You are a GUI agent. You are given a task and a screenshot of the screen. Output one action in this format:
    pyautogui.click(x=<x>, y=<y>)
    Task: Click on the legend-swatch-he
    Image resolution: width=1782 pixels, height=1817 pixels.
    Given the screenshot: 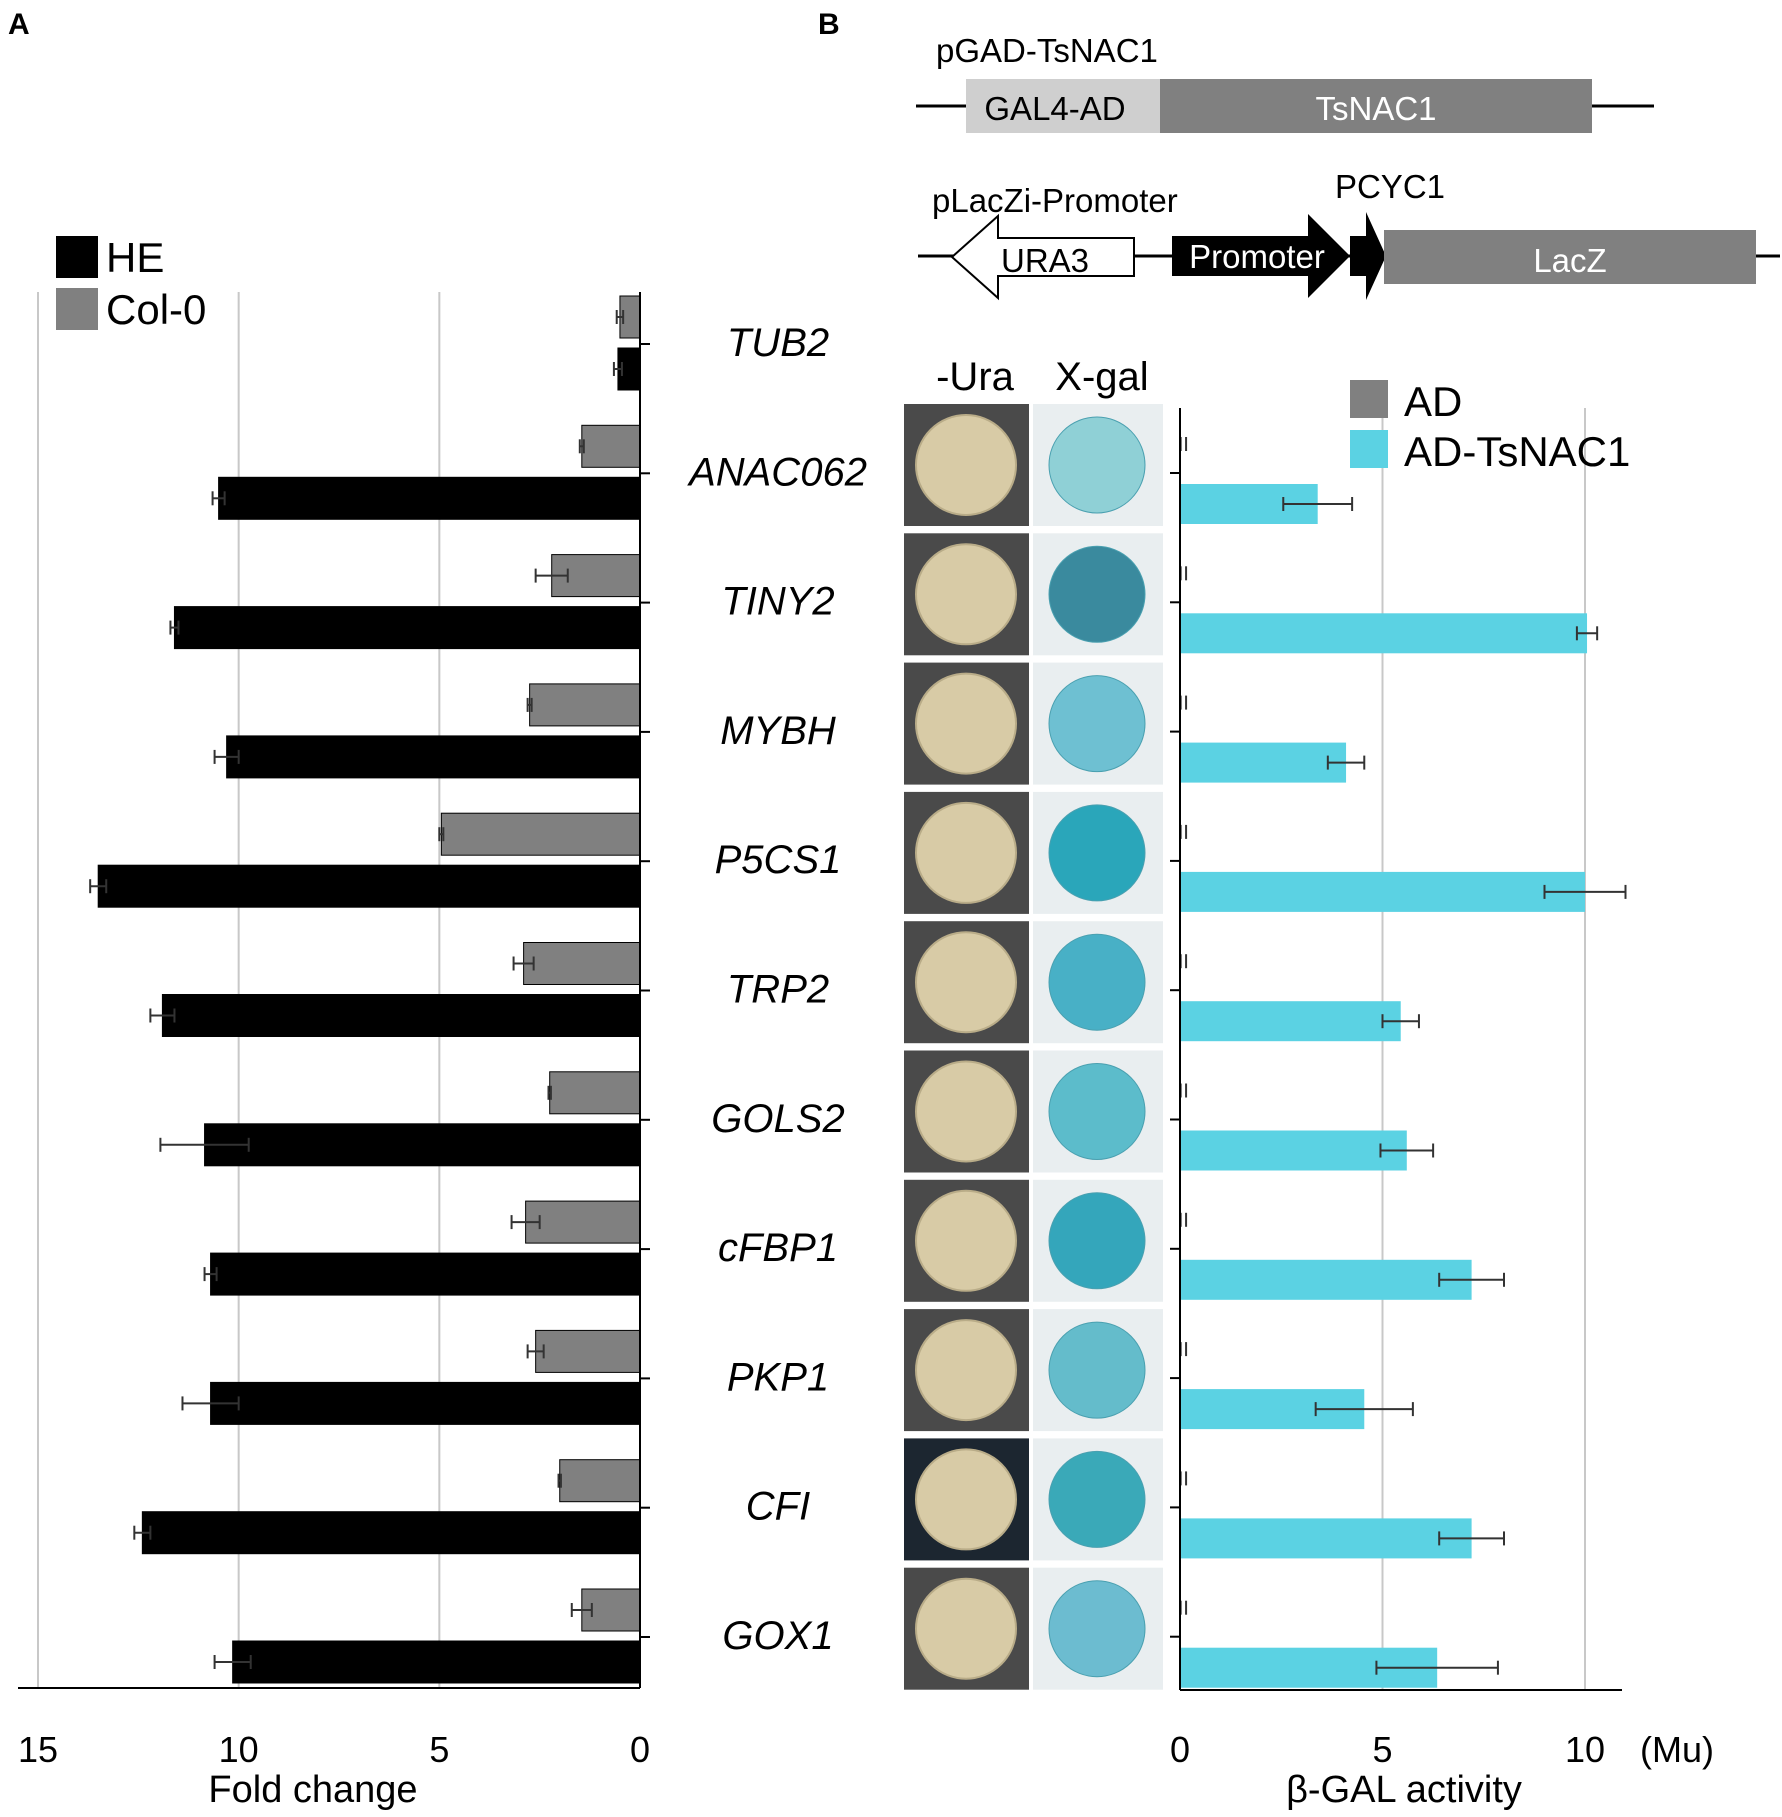 What is the action you would take?
    pyautogui.click(x=77, y=257)
    